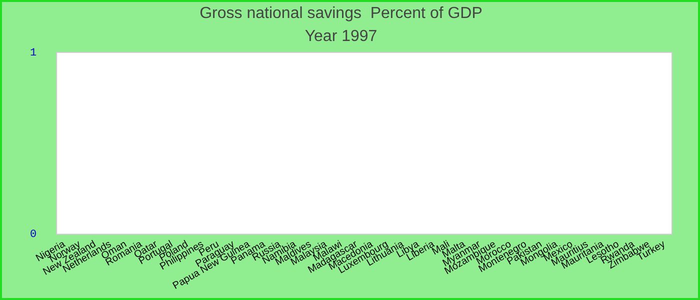 The height and width of the screenshot is (300, 700). Describe the element at coordinates (33, 235) in the screenshot. I see `y-tick-label: 0` at that location.